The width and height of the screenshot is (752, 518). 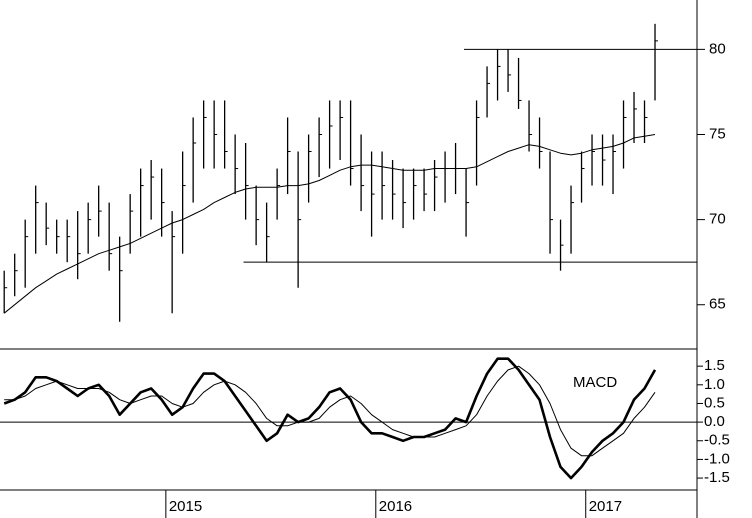 I want to click on y-tick-label: 0.5, so click(x=714, y=402).